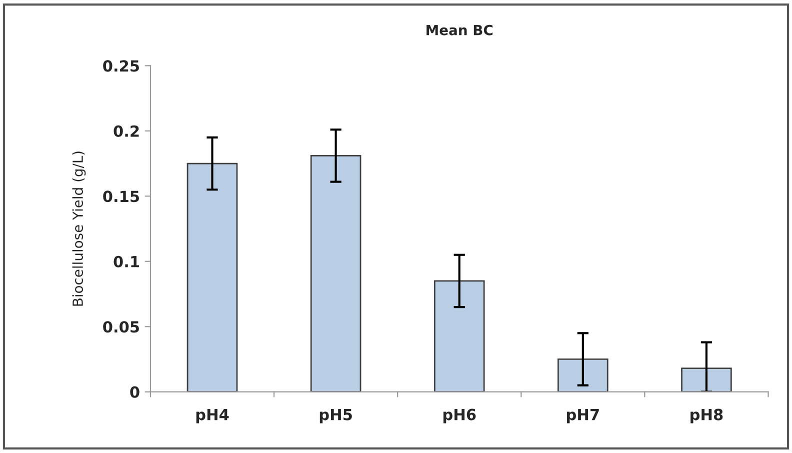  Describe the element at coordinates (121, 327) in the screenshot. I see `y-tick-label: 0.05` at that location.